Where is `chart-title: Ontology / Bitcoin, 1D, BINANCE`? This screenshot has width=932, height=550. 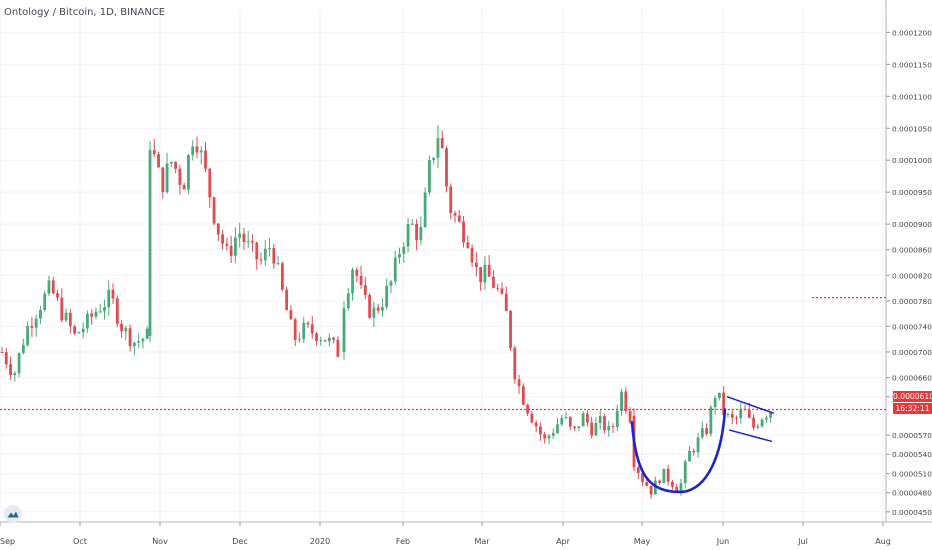
chart-title: Ontology / Bitcoin, 1D, BINANCE is located at coordinates (85, 12).